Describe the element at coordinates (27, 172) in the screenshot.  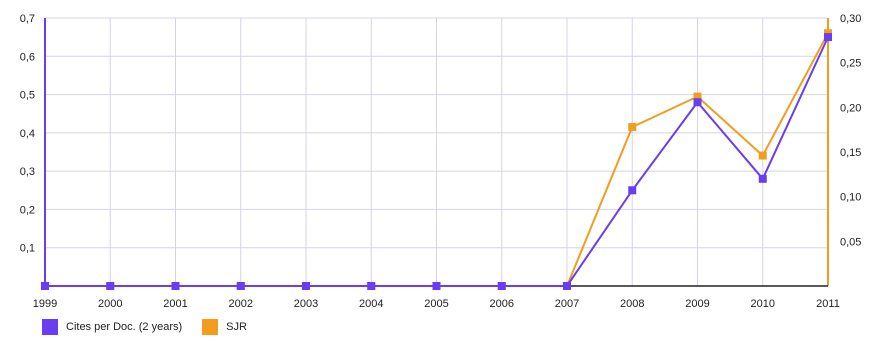
I see `left-tick-label: 0,3` at that location.